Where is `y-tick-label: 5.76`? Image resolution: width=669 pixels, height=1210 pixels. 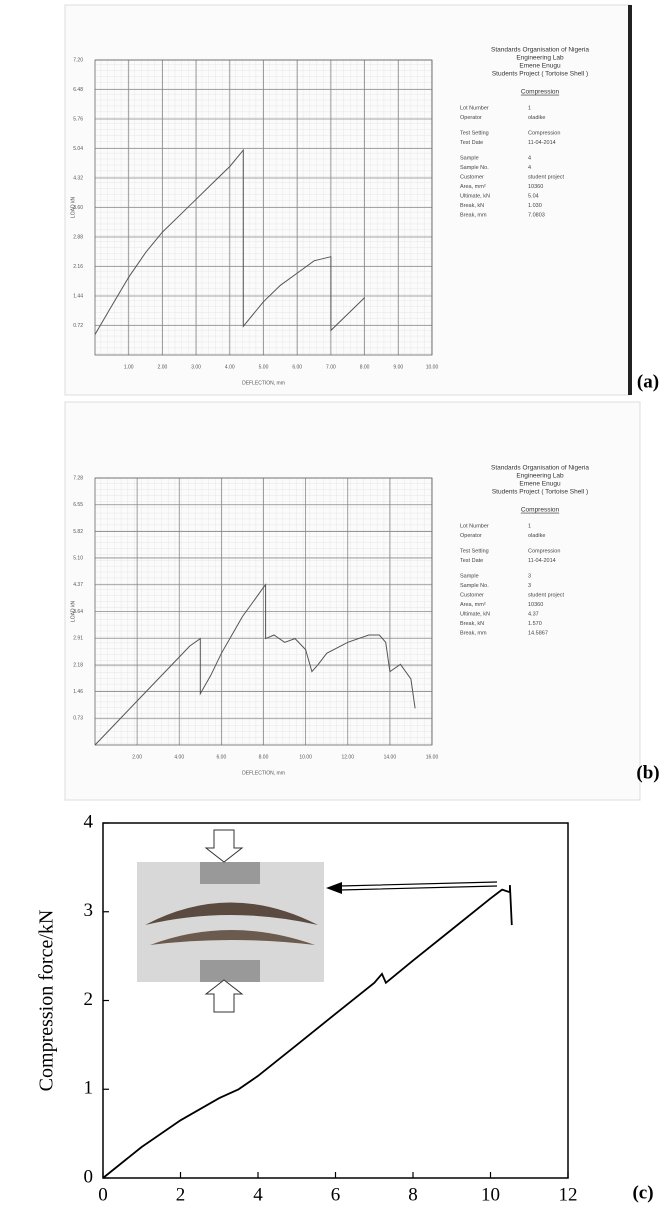 y-tick-label: 5.76 is located at coordinates (78, 119).